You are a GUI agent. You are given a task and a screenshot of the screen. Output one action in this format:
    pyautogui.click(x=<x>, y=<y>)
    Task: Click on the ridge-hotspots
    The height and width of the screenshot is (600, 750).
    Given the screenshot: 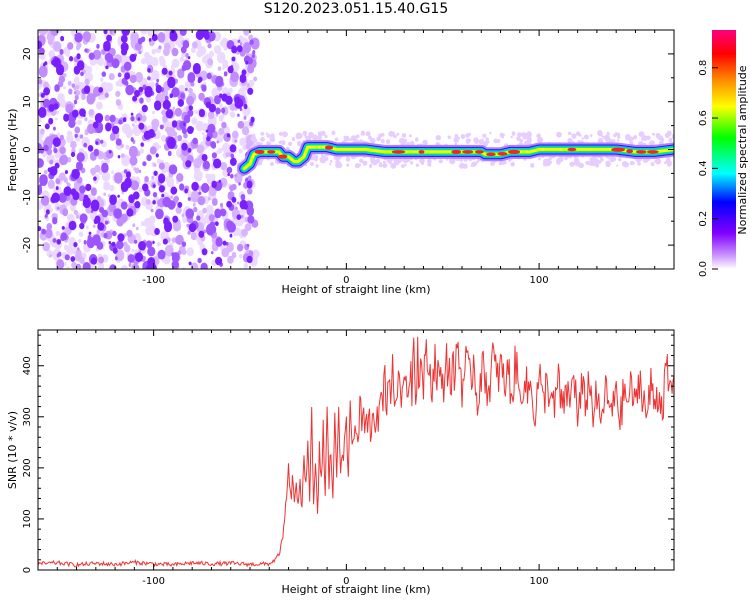 What is the action you would take?
    pyautogui.click(x=456, y=152)
    